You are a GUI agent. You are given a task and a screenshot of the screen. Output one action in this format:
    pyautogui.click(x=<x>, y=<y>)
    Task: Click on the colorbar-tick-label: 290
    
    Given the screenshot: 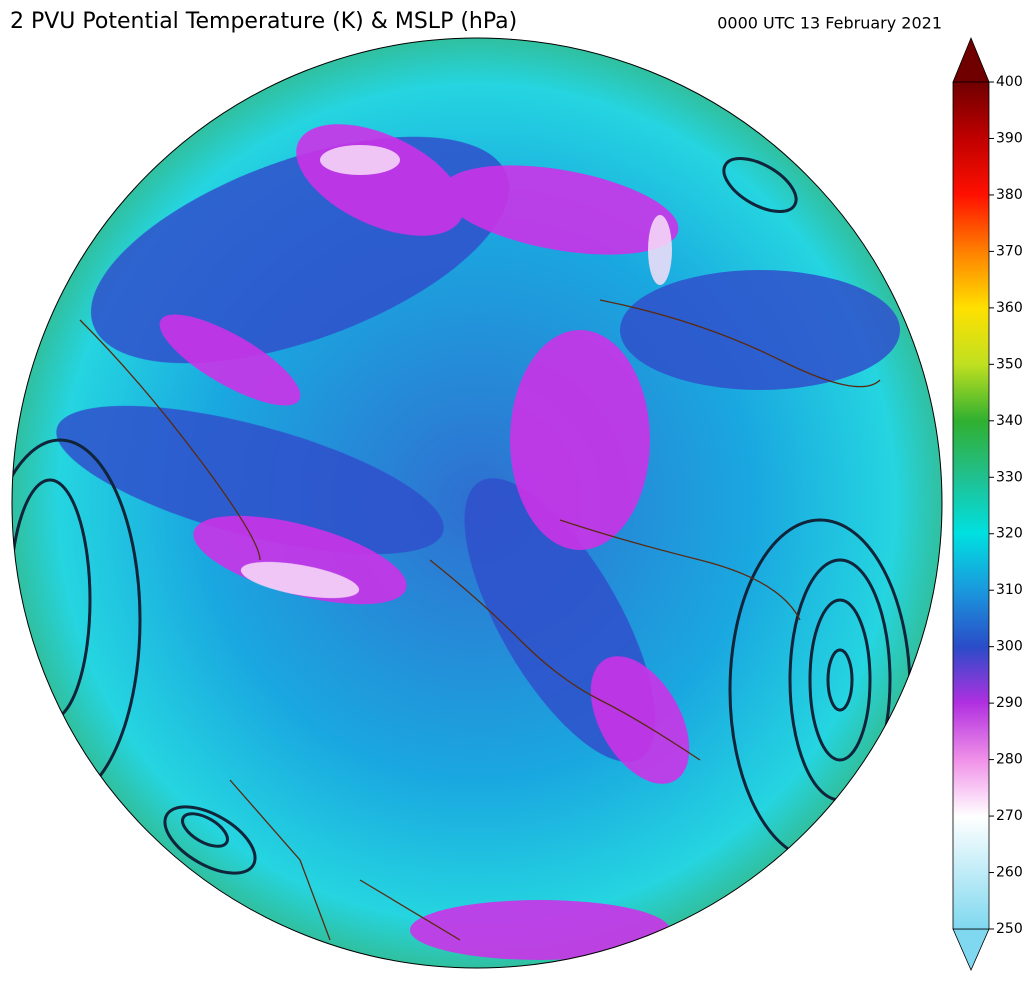 What is the action you would take?
    pyautogui.click(x=1009, y=703)
    